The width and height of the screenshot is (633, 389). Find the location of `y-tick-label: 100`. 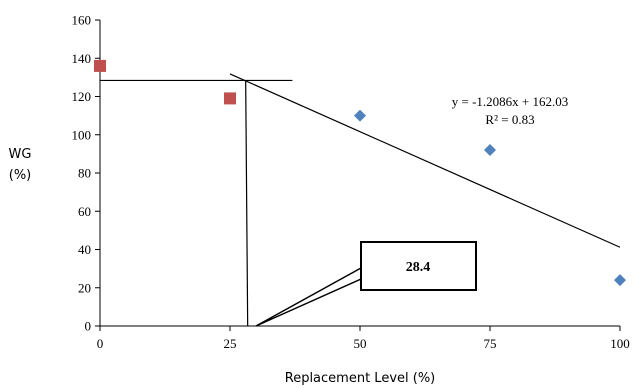

y-tick-label: 100 is located at coordinates (82, 134).